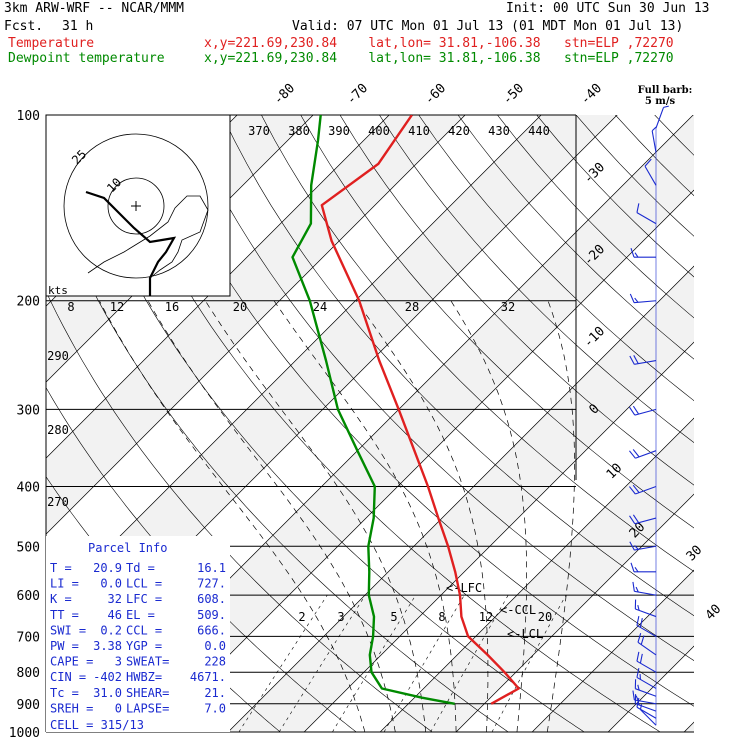 The image size is (740, 740). Describe the element at coordinates (107, 693) in the screenshot. I see `parcel-param-value: 31.0` at that location.